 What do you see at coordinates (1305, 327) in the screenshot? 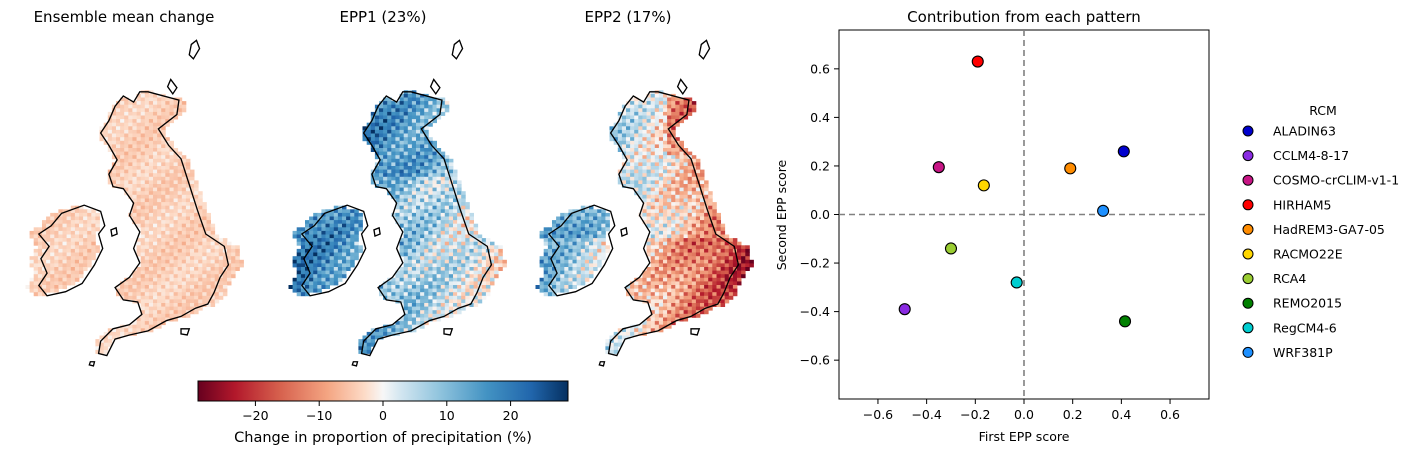
I see `legend-label: RegCM4-6` at bounding box center [1305, 327].